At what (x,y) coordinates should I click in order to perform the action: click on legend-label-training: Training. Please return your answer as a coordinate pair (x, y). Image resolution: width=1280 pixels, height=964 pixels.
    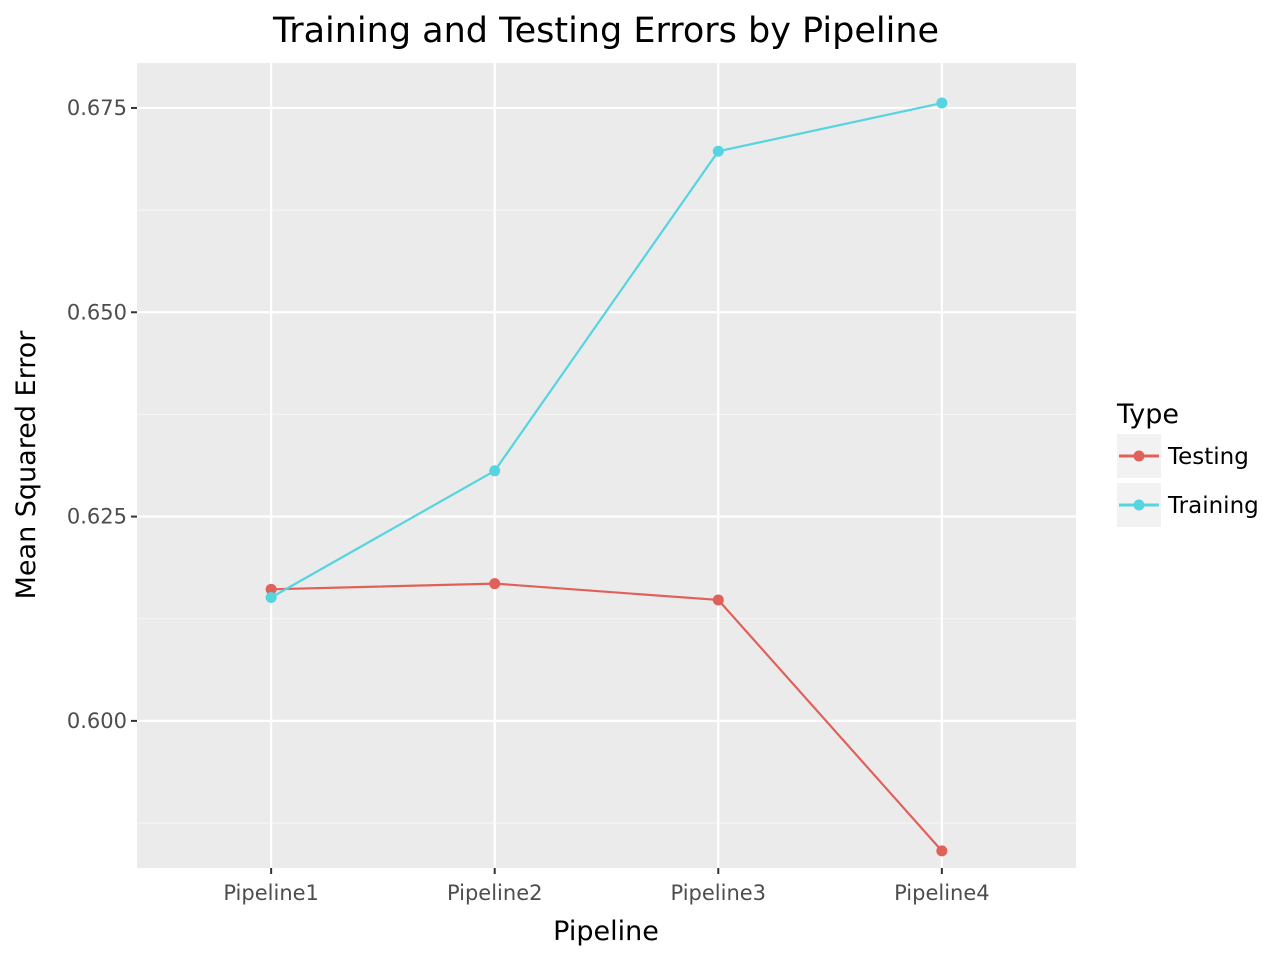
    Looking at the image, I should click on (1213, 506).